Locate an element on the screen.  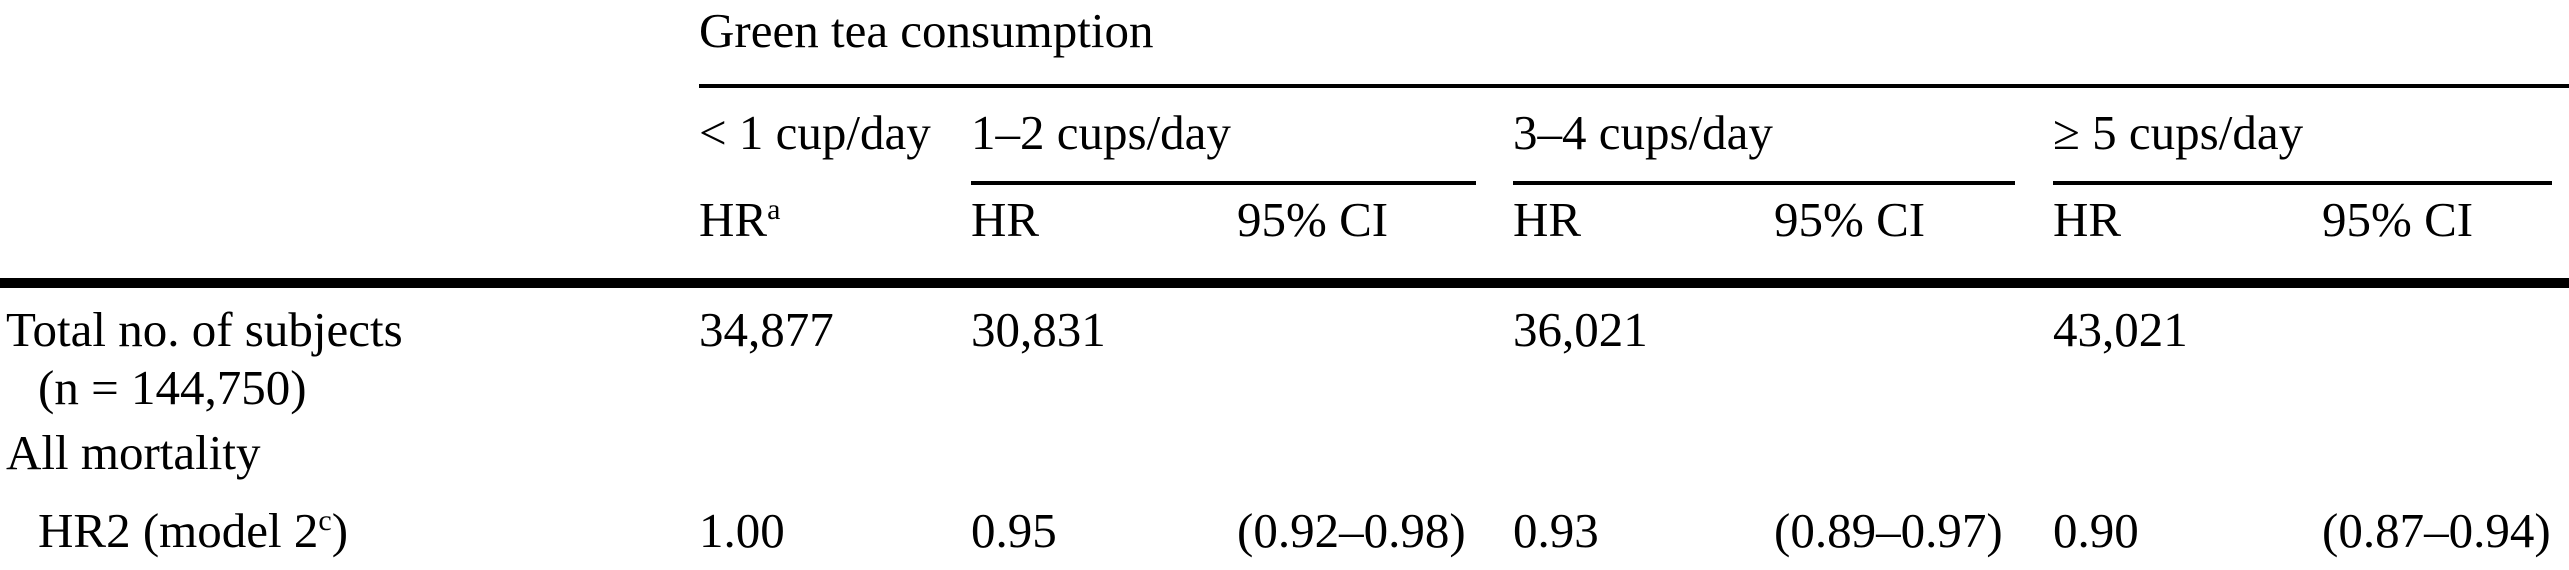
cell-subjects-3-4-ci-empty is located at coordinates (1913, 356).